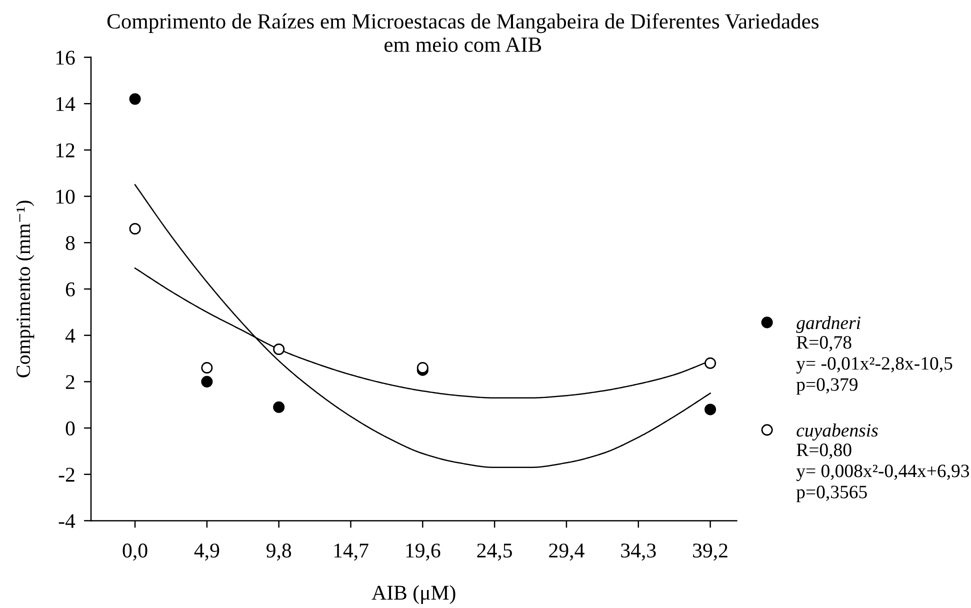 This screenshot has width=971, height=608. What do you see at coordinates (638, 552) in the screenshot?
I see `x-tick-label: 34,3` at bounding box center [638, 552].